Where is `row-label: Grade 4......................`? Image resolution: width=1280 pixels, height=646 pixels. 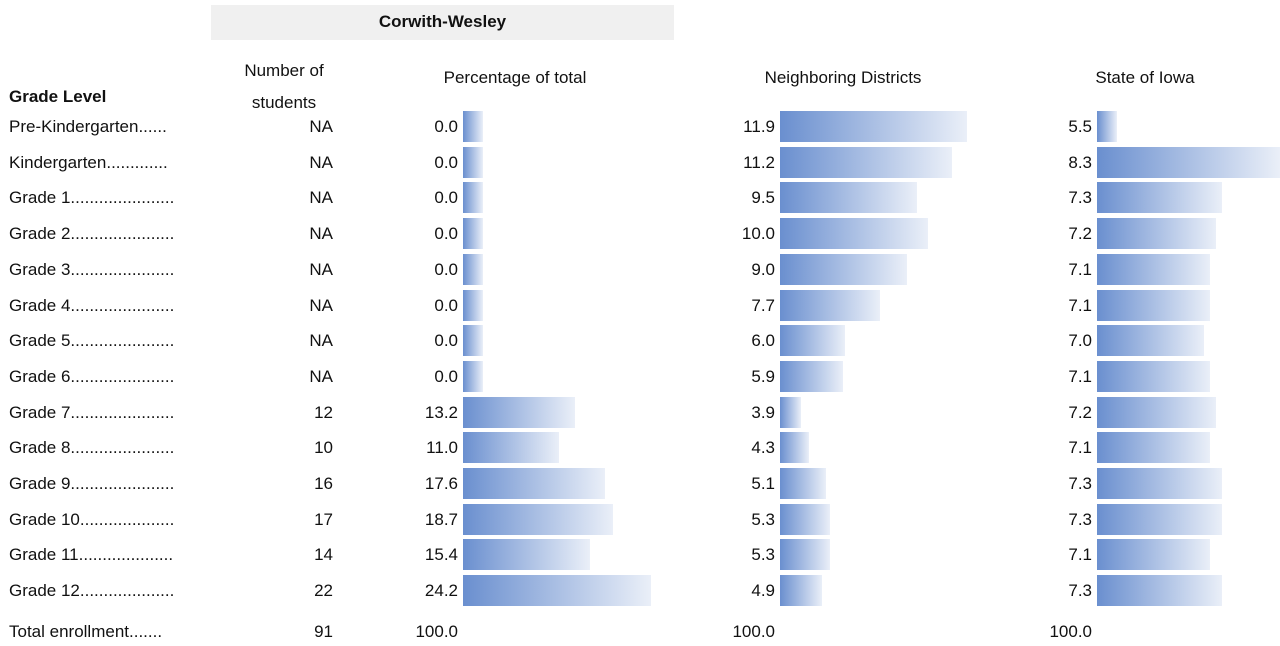 row-label: Grade 4...................... is located at coordinates (92, 305).